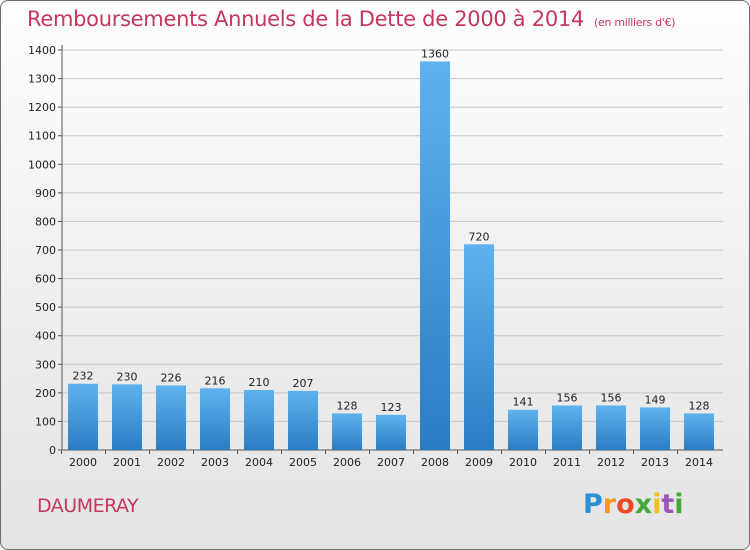 This screenshot has height=550, width=750. I want to click on data-label: 720, so click(479, 236).